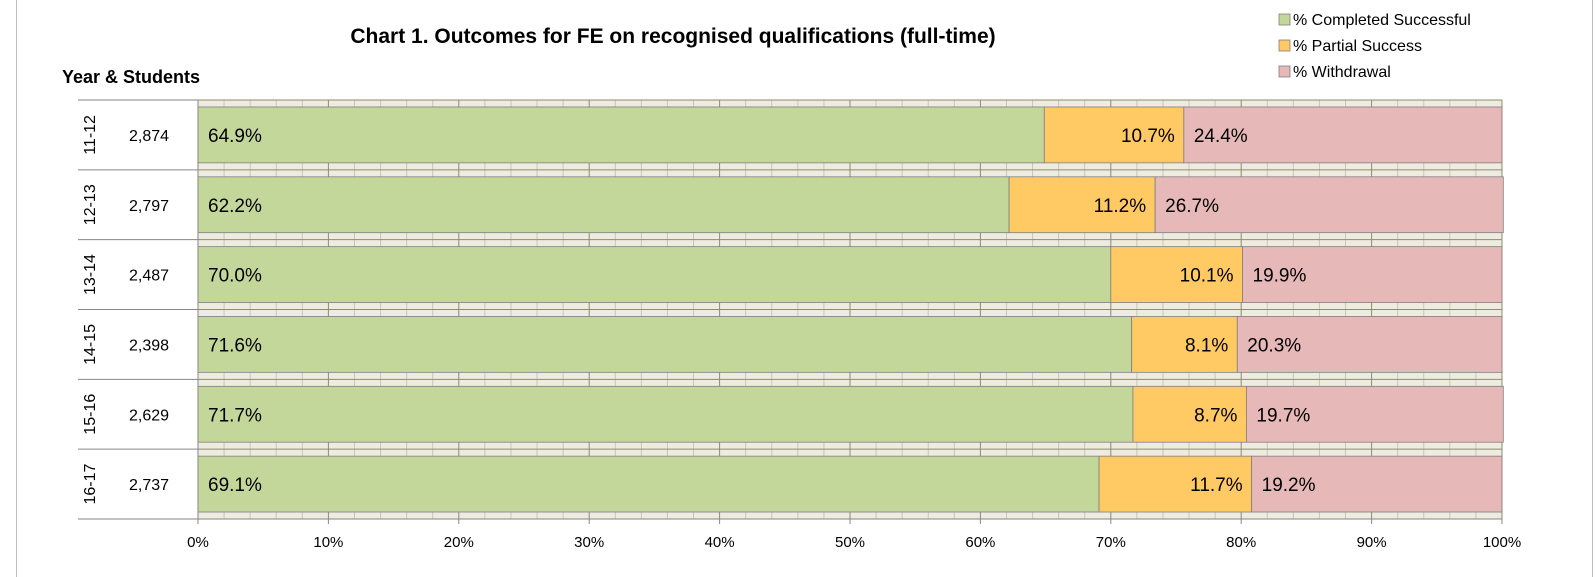 The height and width of the screenshot is (577, 1595). I want to click on bar-15-16-s1, so click(1189, 414).